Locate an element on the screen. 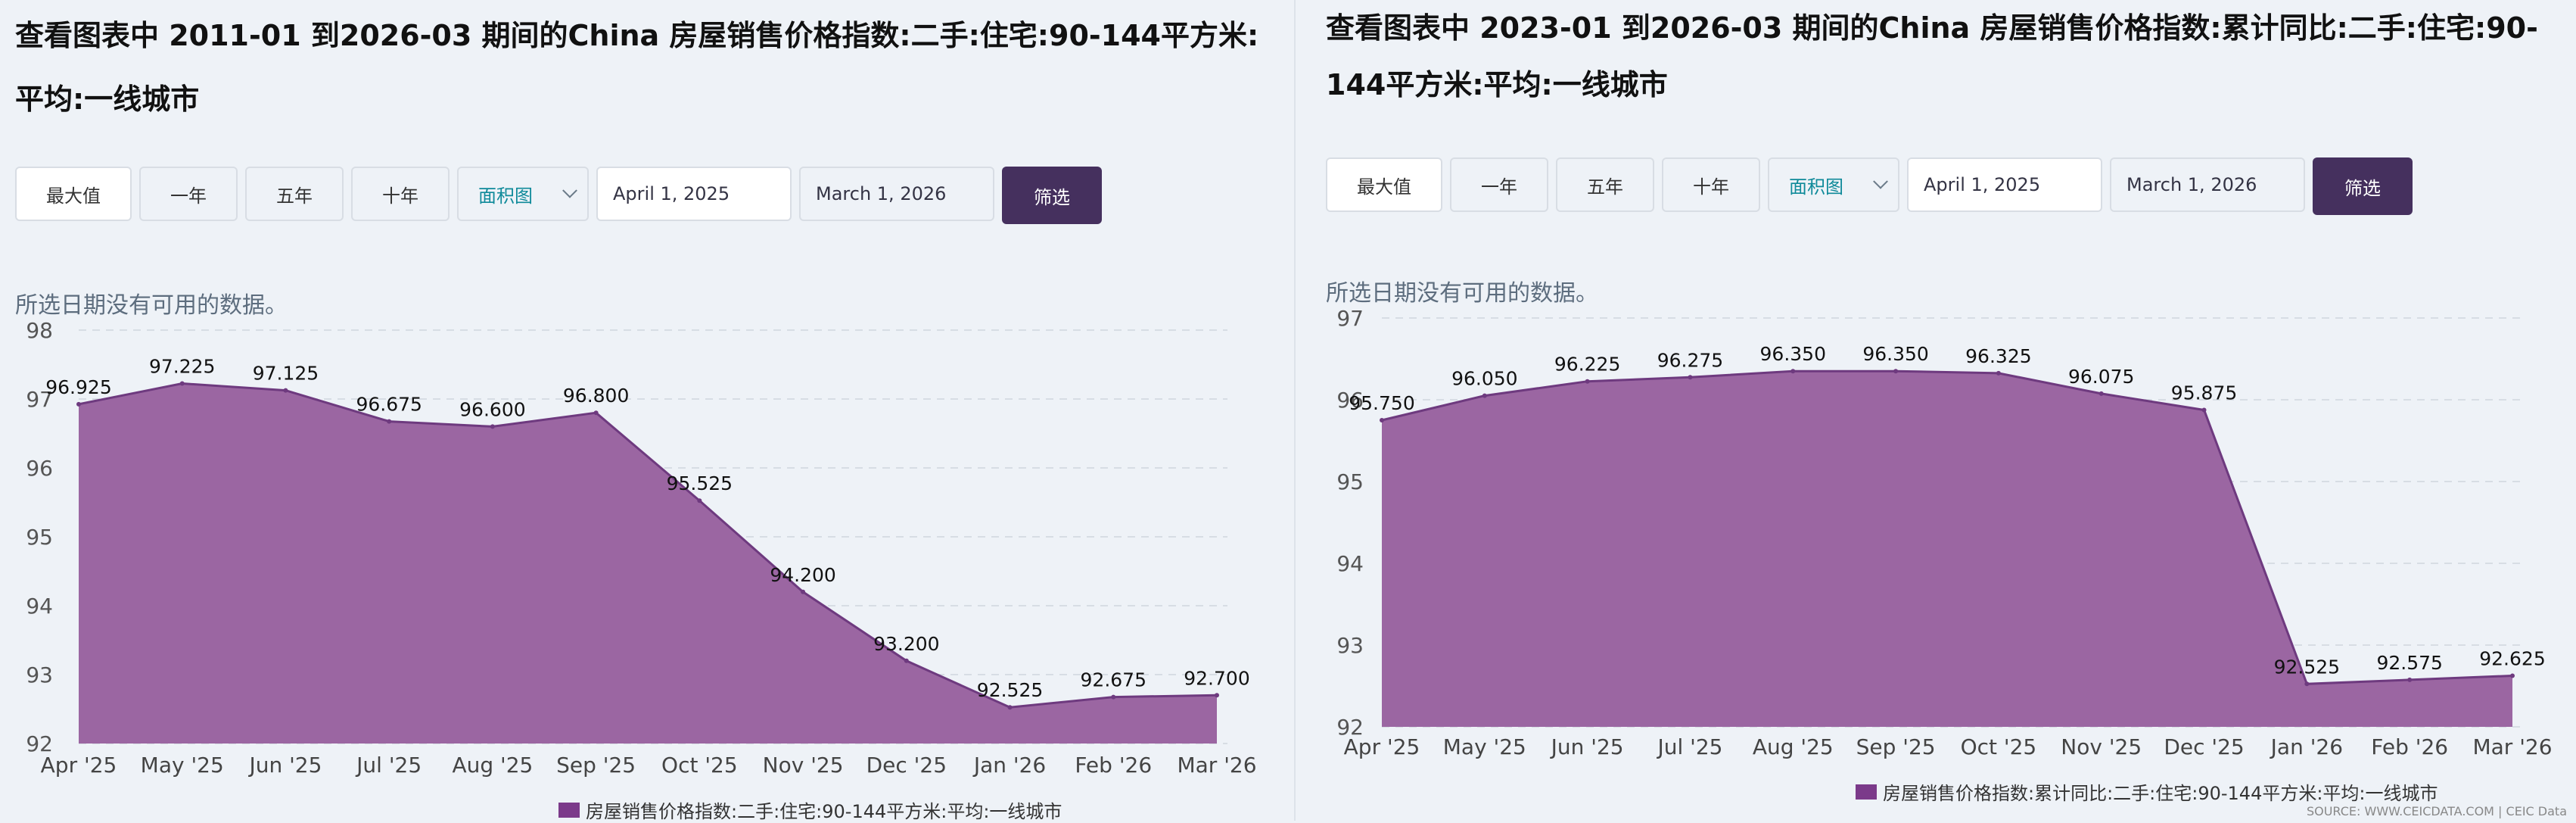 The height and width of the screenshot is (823, 2576). data-label: 96.075 is located at coordinates (2101, 377).